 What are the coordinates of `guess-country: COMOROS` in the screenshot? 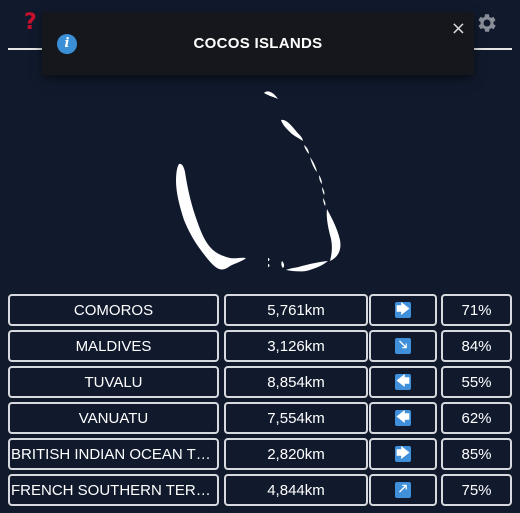 It's located at (113, 310).